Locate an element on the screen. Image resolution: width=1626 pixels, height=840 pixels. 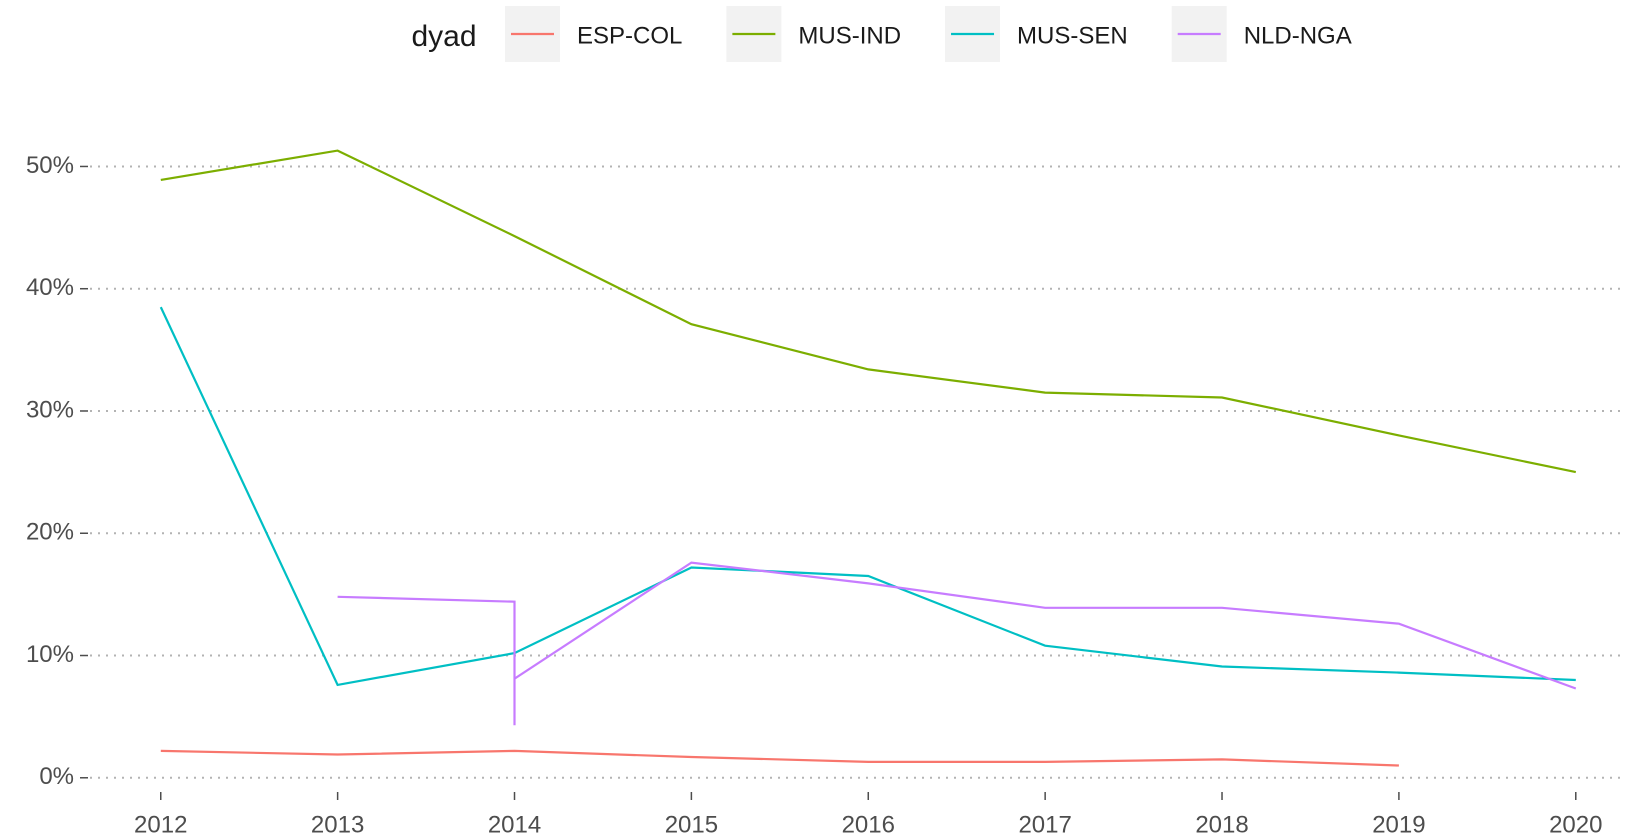
x-tick-label: 2019 is located at coordinates (1398, 824).